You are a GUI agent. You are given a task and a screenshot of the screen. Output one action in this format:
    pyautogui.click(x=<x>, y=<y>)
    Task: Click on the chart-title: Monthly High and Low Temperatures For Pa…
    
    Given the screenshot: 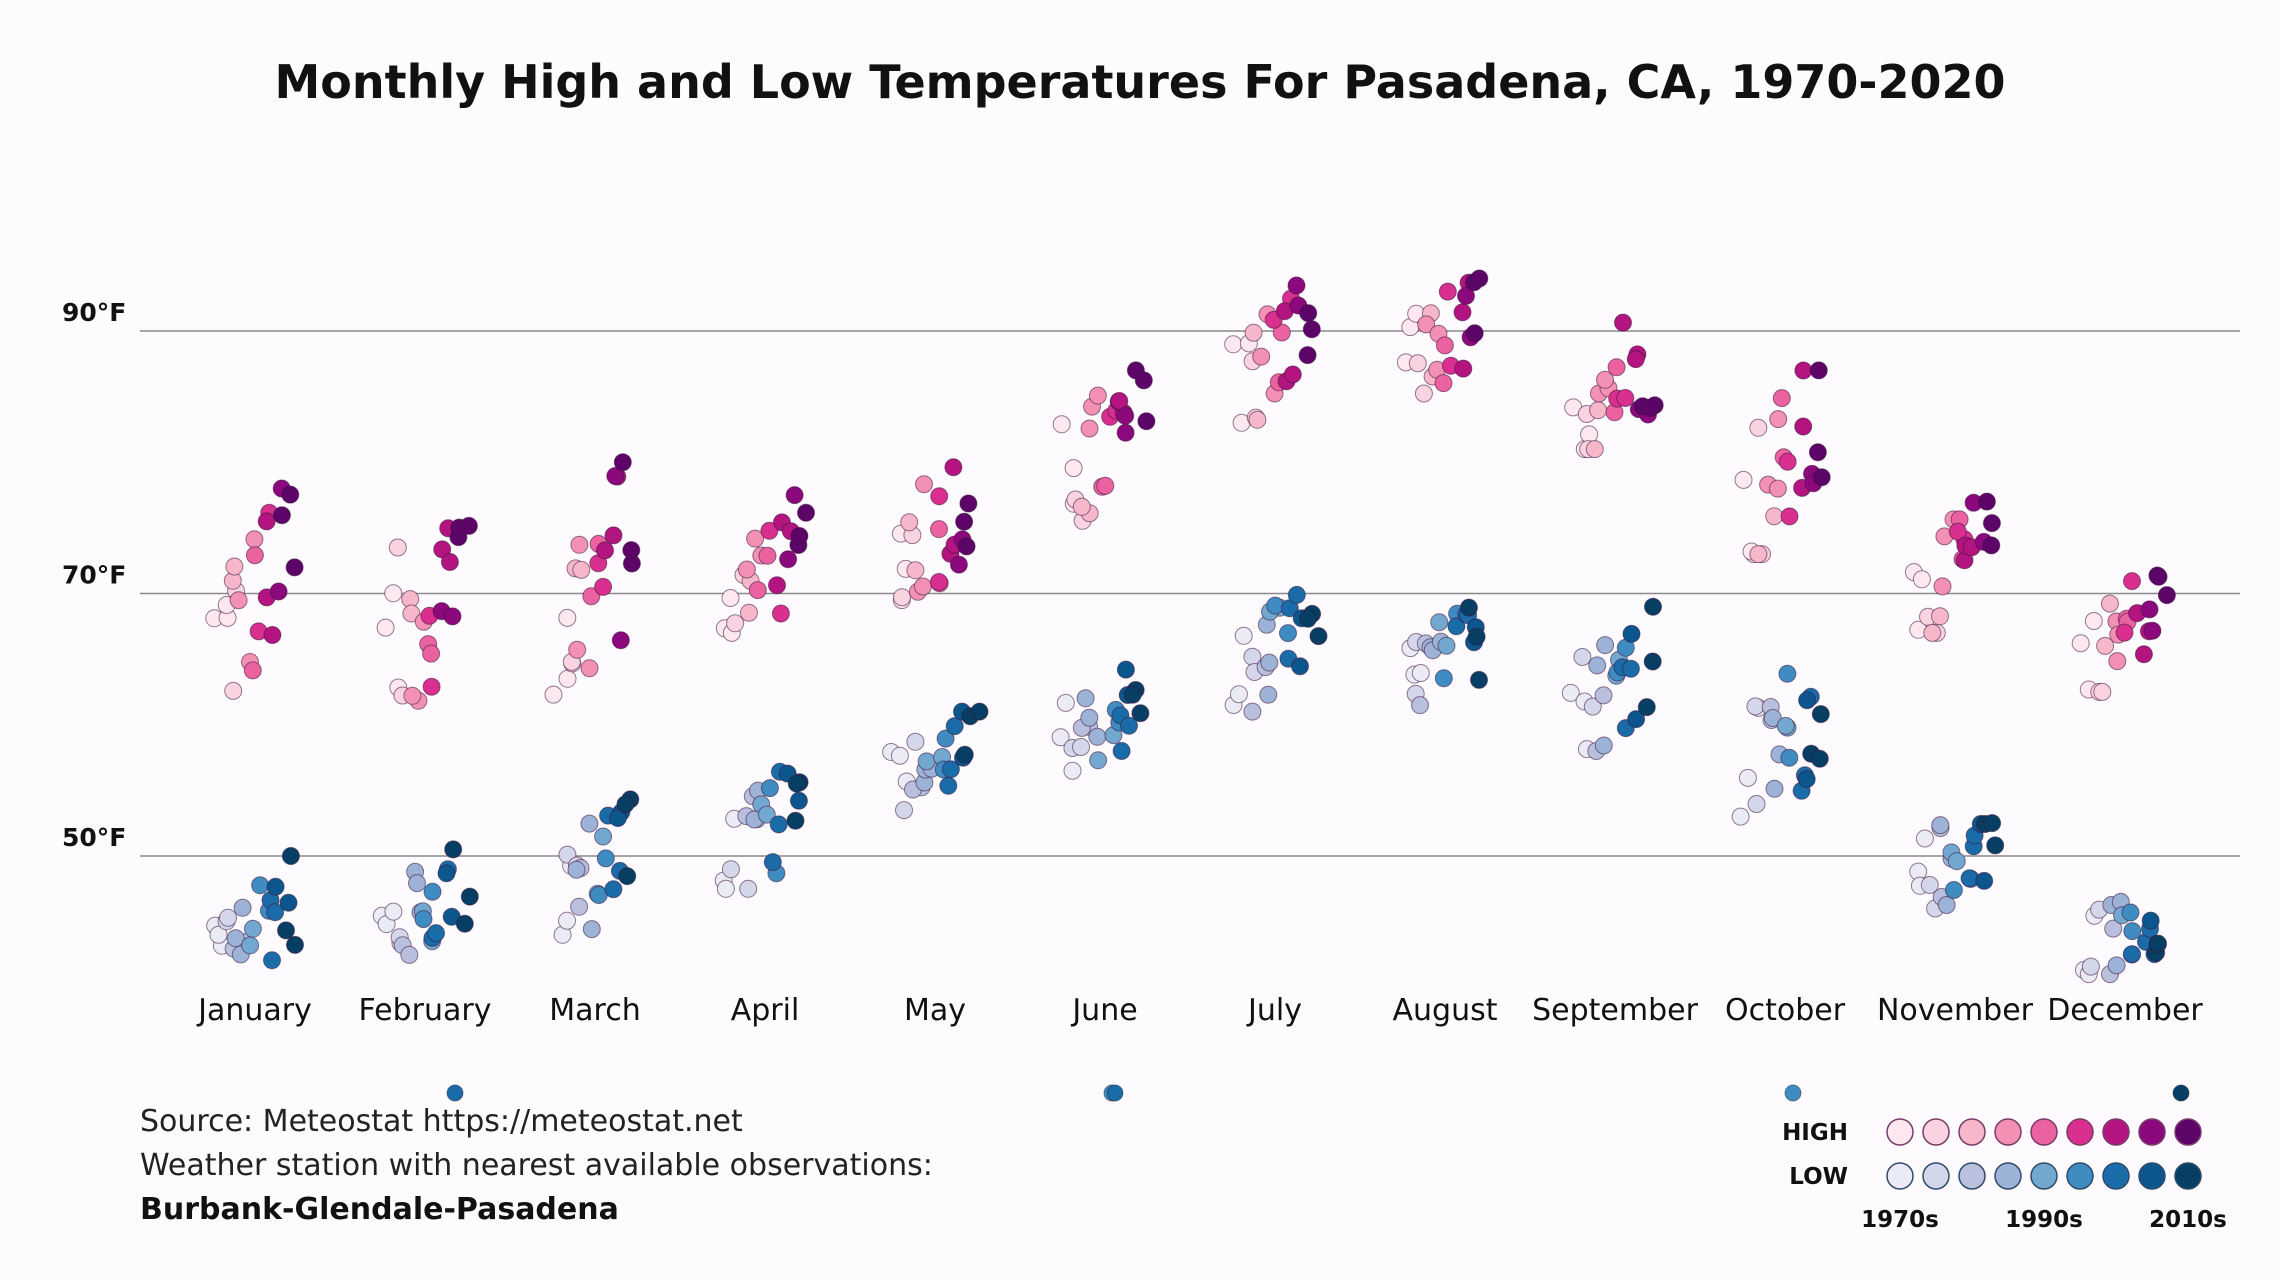 What is the action you would take?
    pyautogui.click(x=1139, y=82)
    